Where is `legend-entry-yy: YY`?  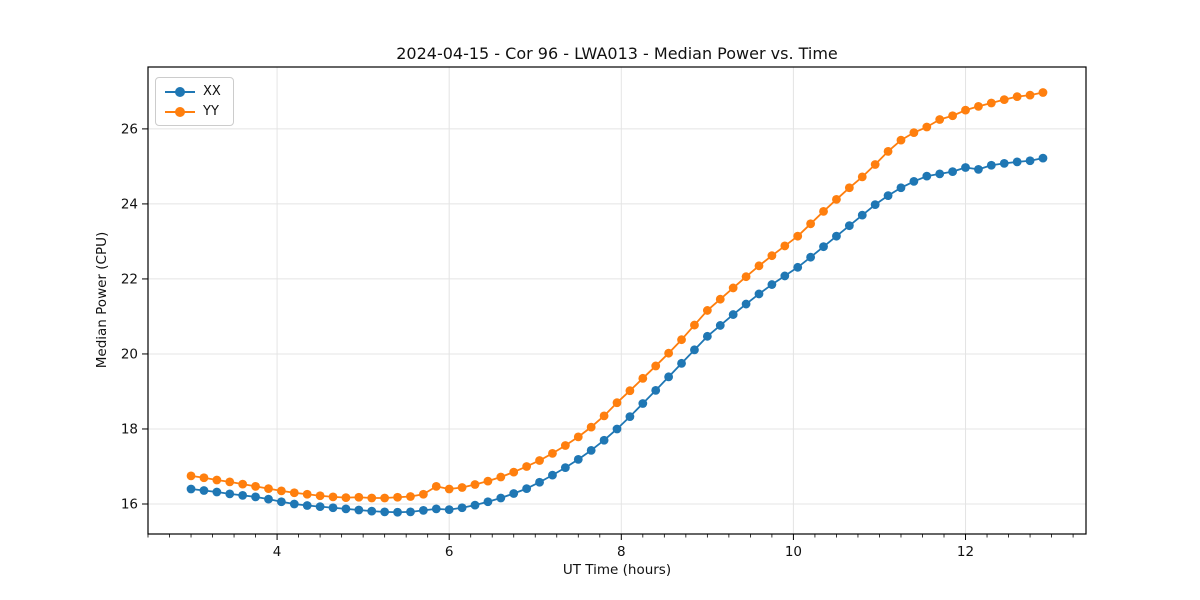
legend-entry-yy: YY is located at coordinates (193, 111).